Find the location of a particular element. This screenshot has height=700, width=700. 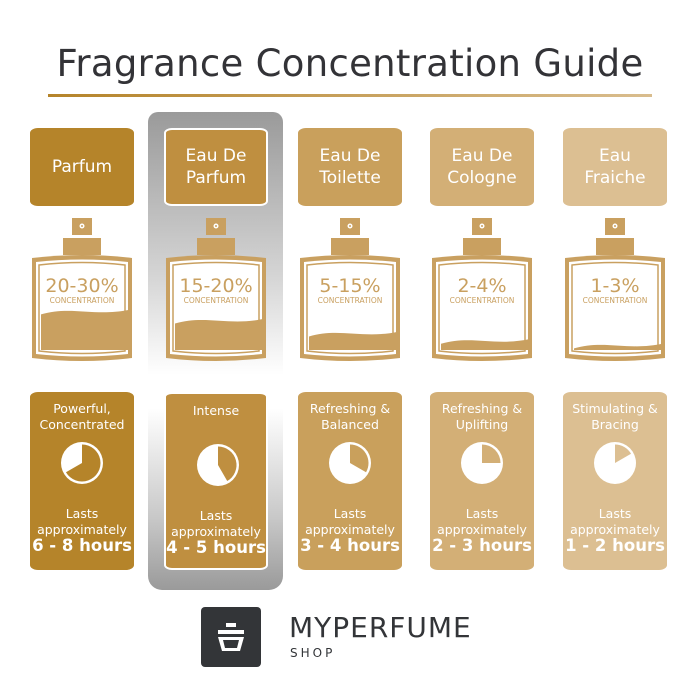

description-line2: Balanced is located at coordinates (350, 424).